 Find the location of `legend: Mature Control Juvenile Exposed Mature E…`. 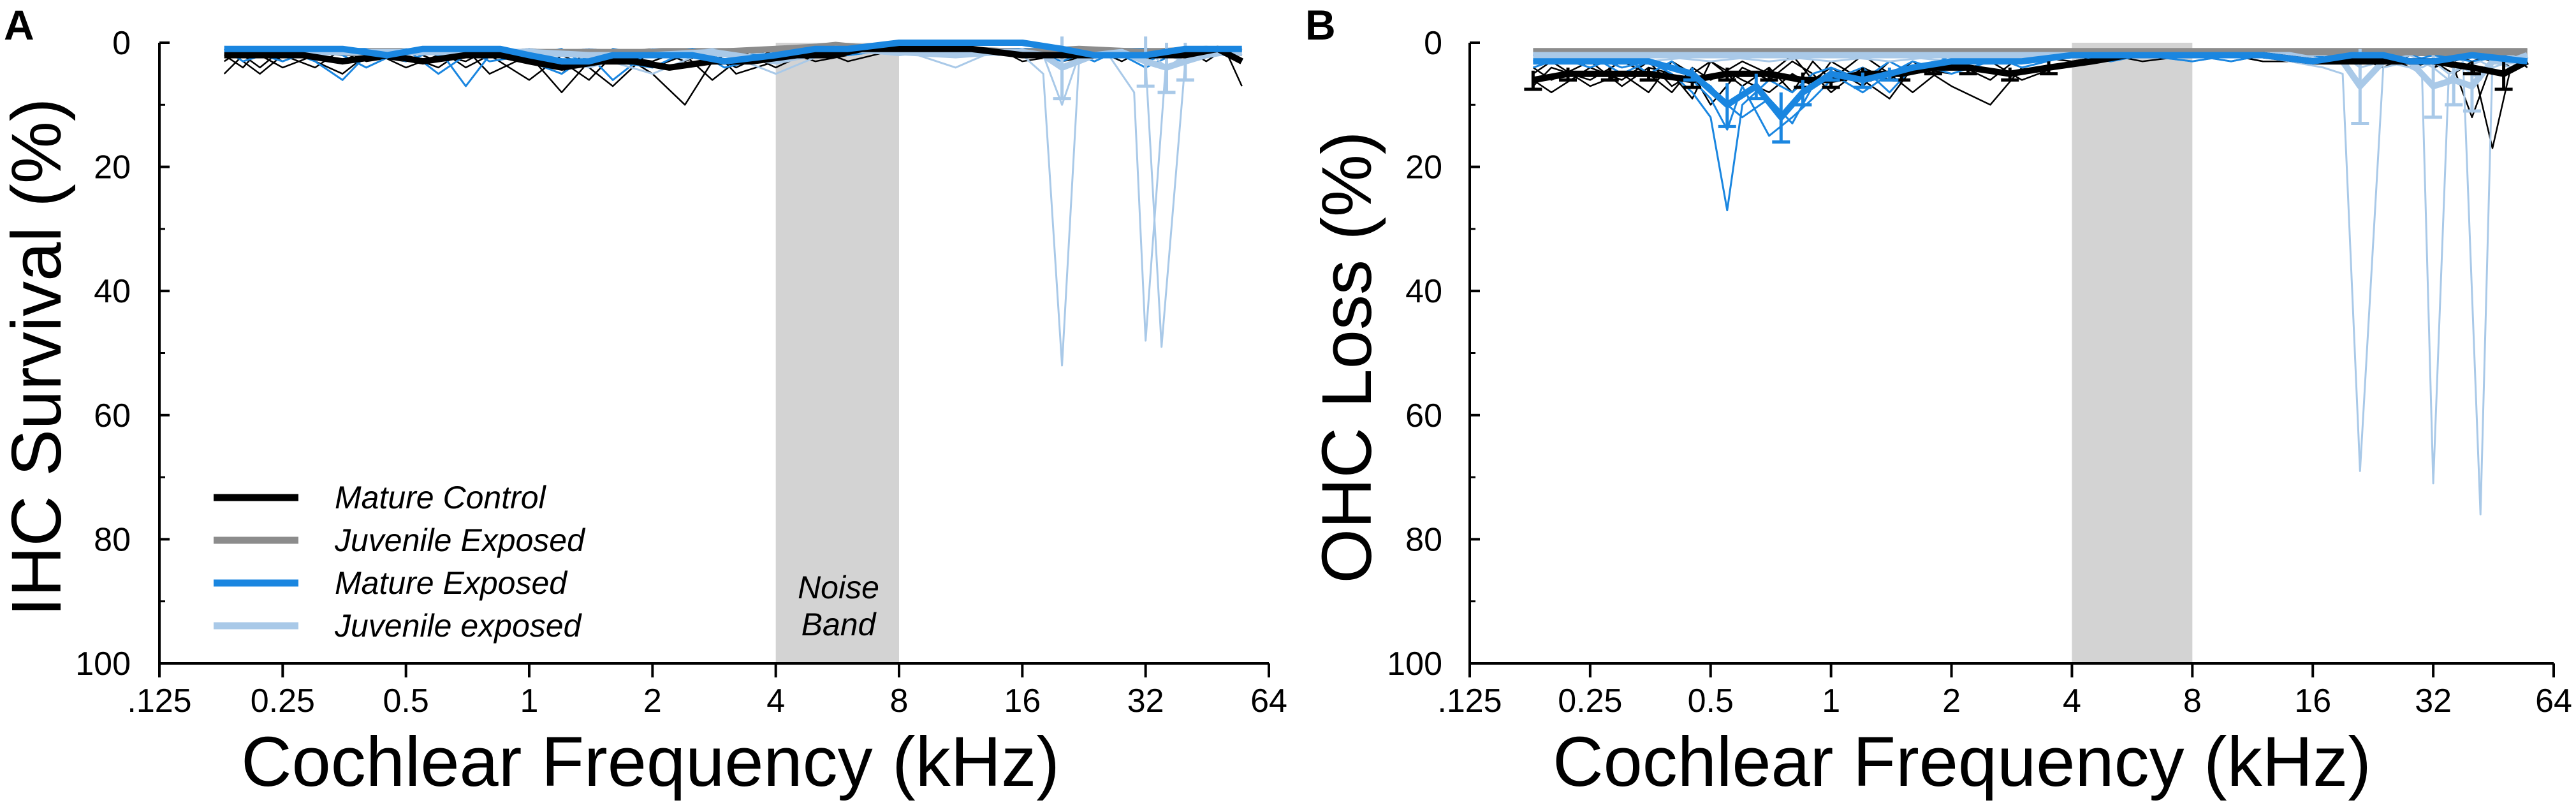

legend: Mature Control Juvenile Exposed Mature E… is located at coordinates (400, 562).